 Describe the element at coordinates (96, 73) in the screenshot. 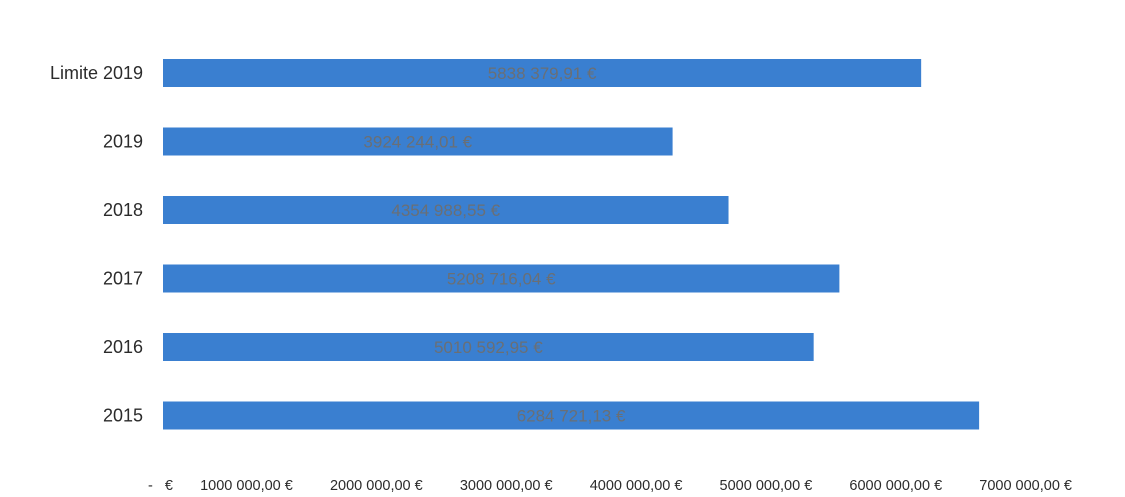

I see `category-label: Limite 2019` at that location.